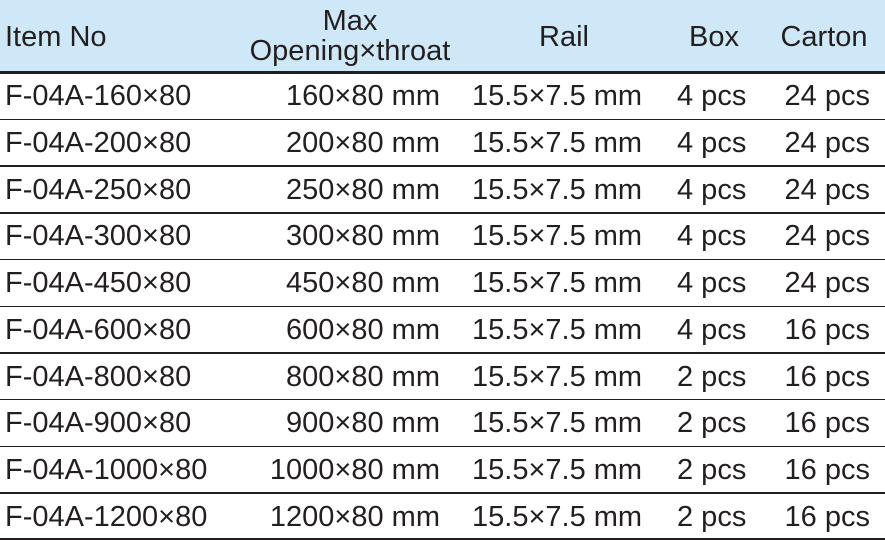  What do you see at coordinates (363, 189) in the screenshot?
I see `table-cell: 250×80 mm` at bounding box center [363, 189].